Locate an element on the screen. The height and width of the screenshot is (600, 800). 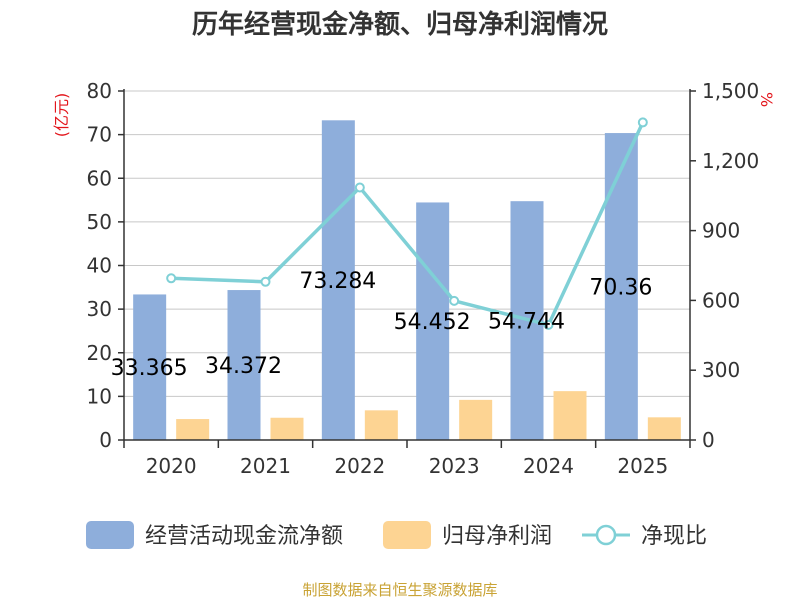
left-tick-label: 10 is located at coordinates (99, 396).